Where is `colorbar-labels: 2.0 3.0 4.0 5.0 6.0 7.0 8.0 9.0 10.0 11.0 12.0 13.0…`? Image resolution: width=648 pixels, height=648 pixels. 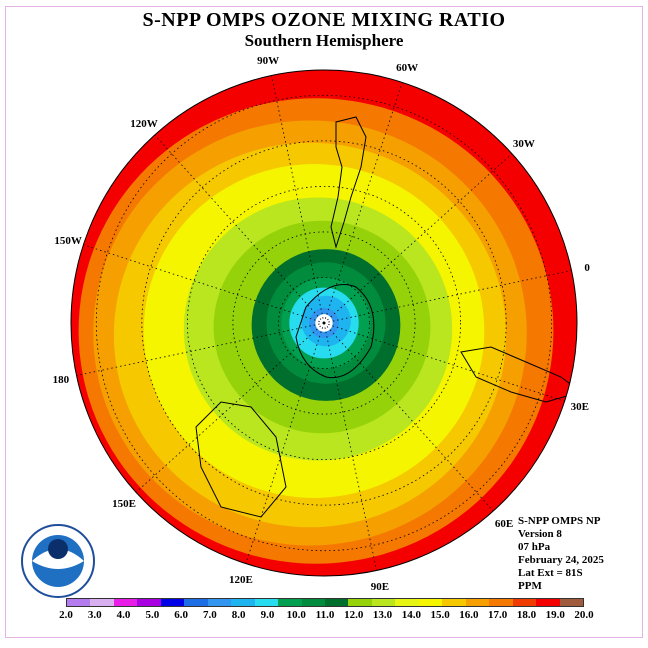
colorbar-labels: 2.0 3.0 4.0 5.0 6.0 7.0 8.0 9.0 10.0 11.0 12.0 13.0… is located at coordinates (326, 616).